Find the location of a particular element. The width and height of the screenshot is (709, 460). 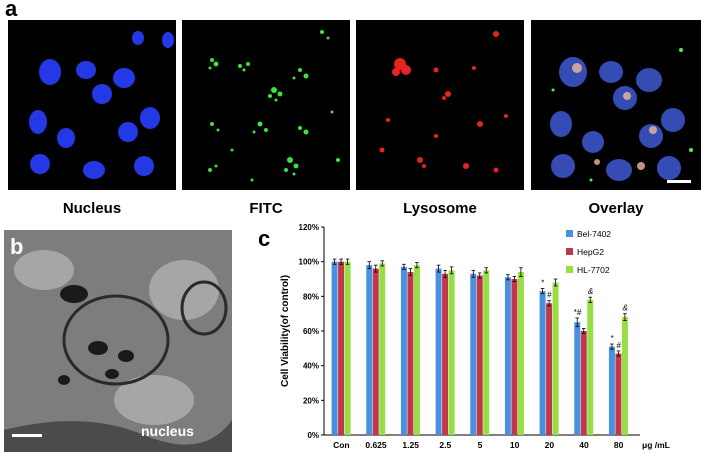

y-tick-label: 0% is located at coordinates (313, 435).